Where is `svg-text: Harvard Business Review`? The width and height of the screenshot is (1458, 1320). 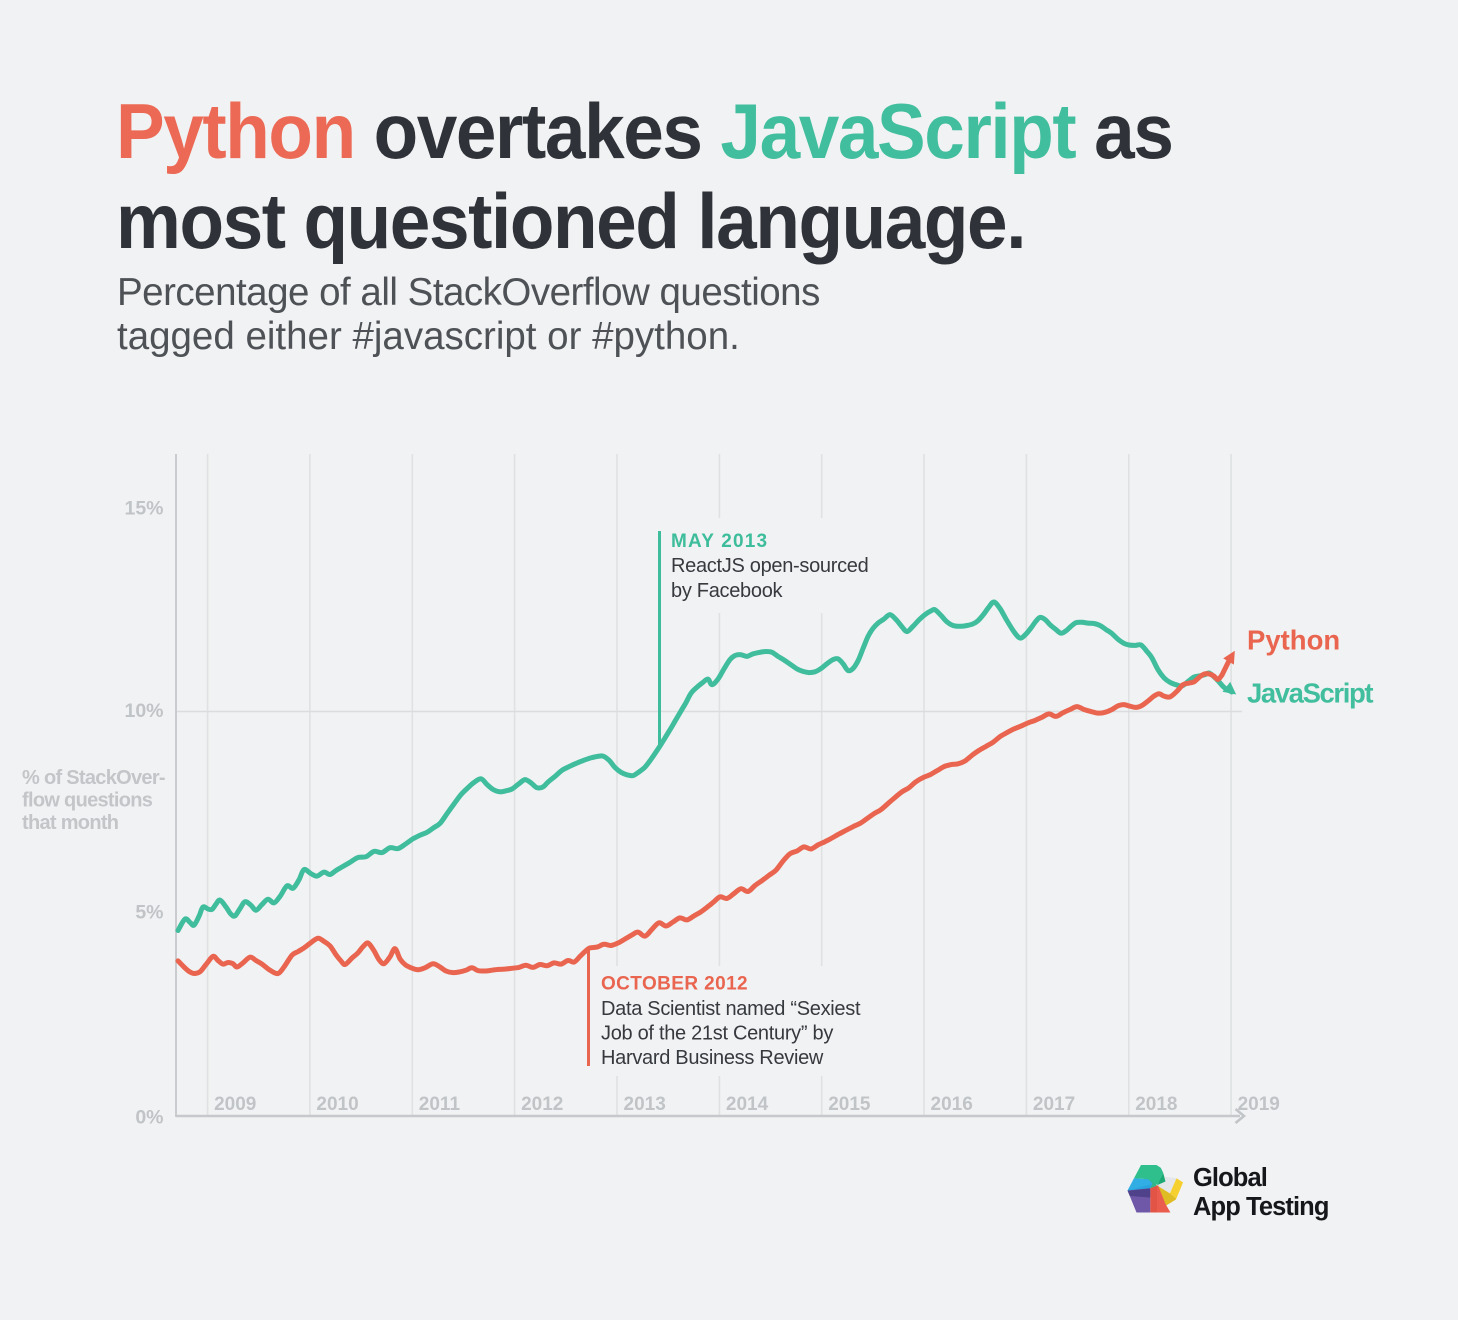 svg-text: Harvard Business Review is located at coordinates (712, 1058).